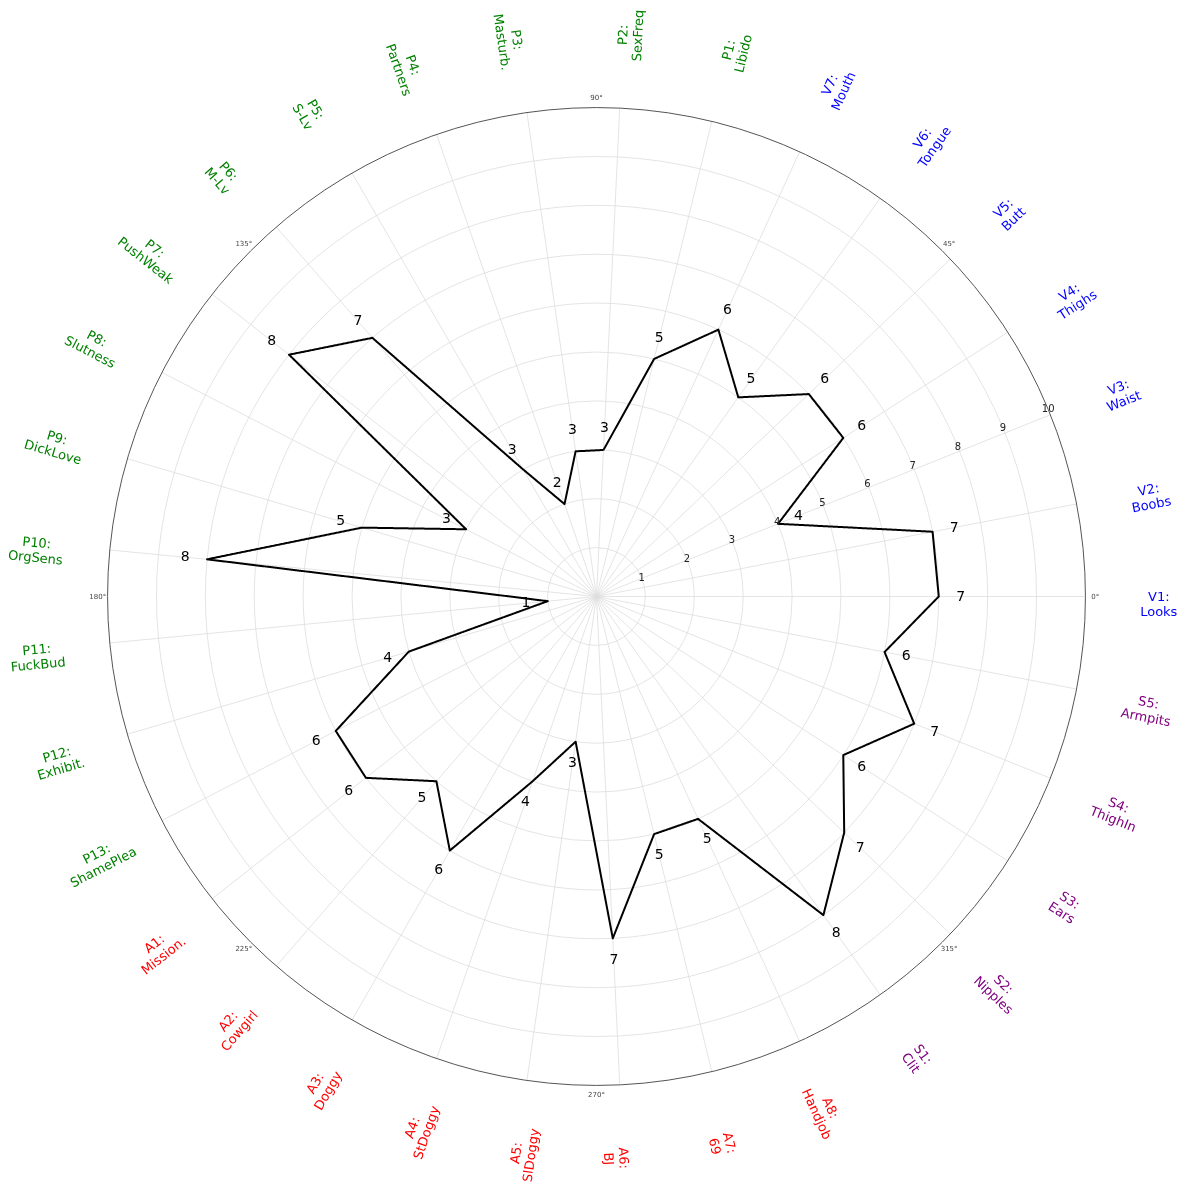  I want to click on spoke-label: A5: SlDoggy, so click(525, 1155).